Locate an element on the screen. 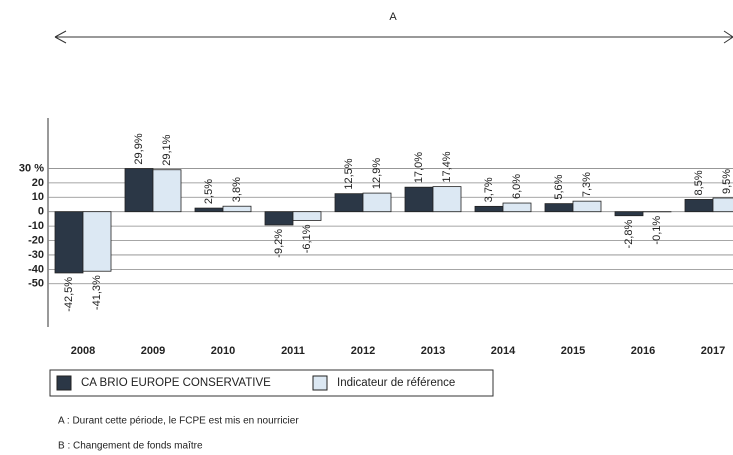  value-label: 29,1% is located at coordinates (167, 149).